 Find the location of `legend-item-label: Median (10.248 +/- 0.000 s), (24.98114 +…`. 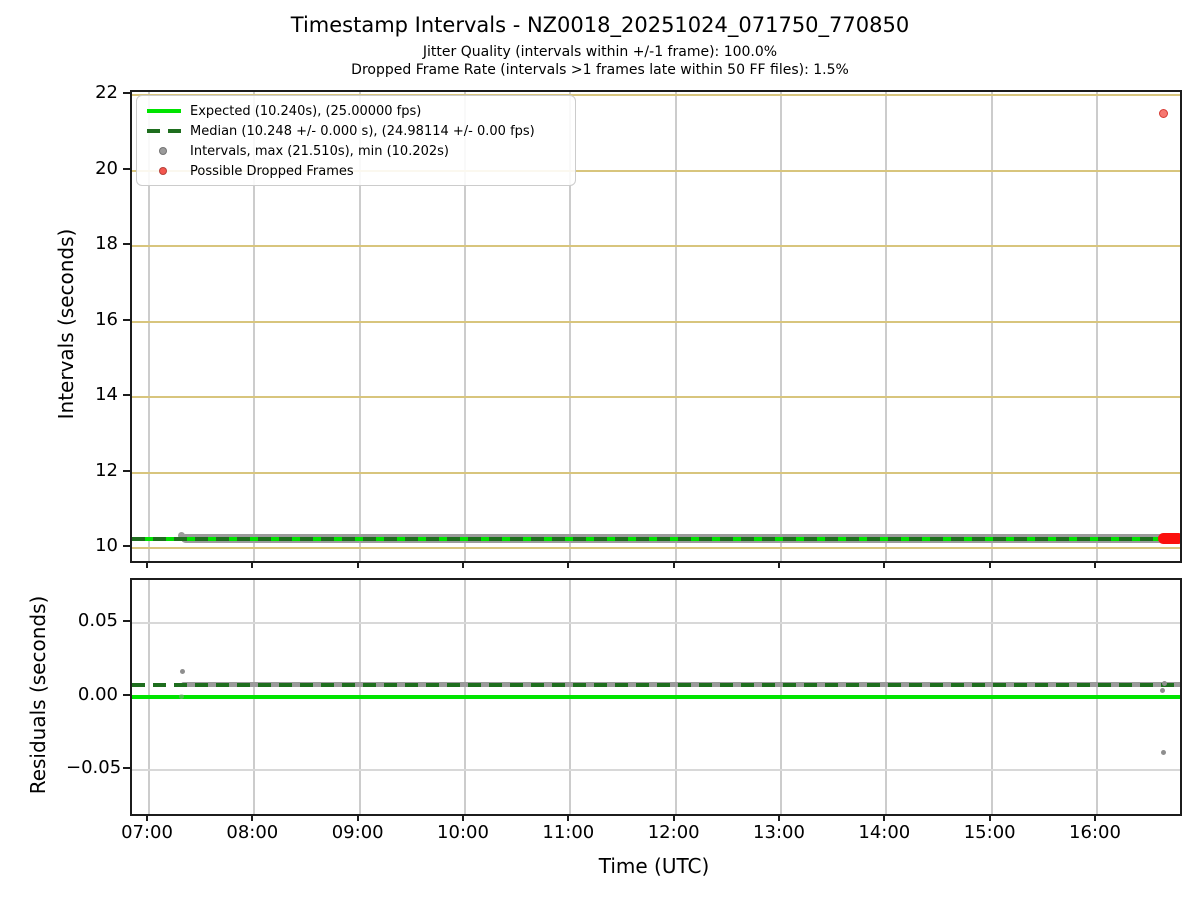

legend-item-label: Median (10.248 +/- 0.000 s), (24.98114 +… is located at coordinates (362, 131).